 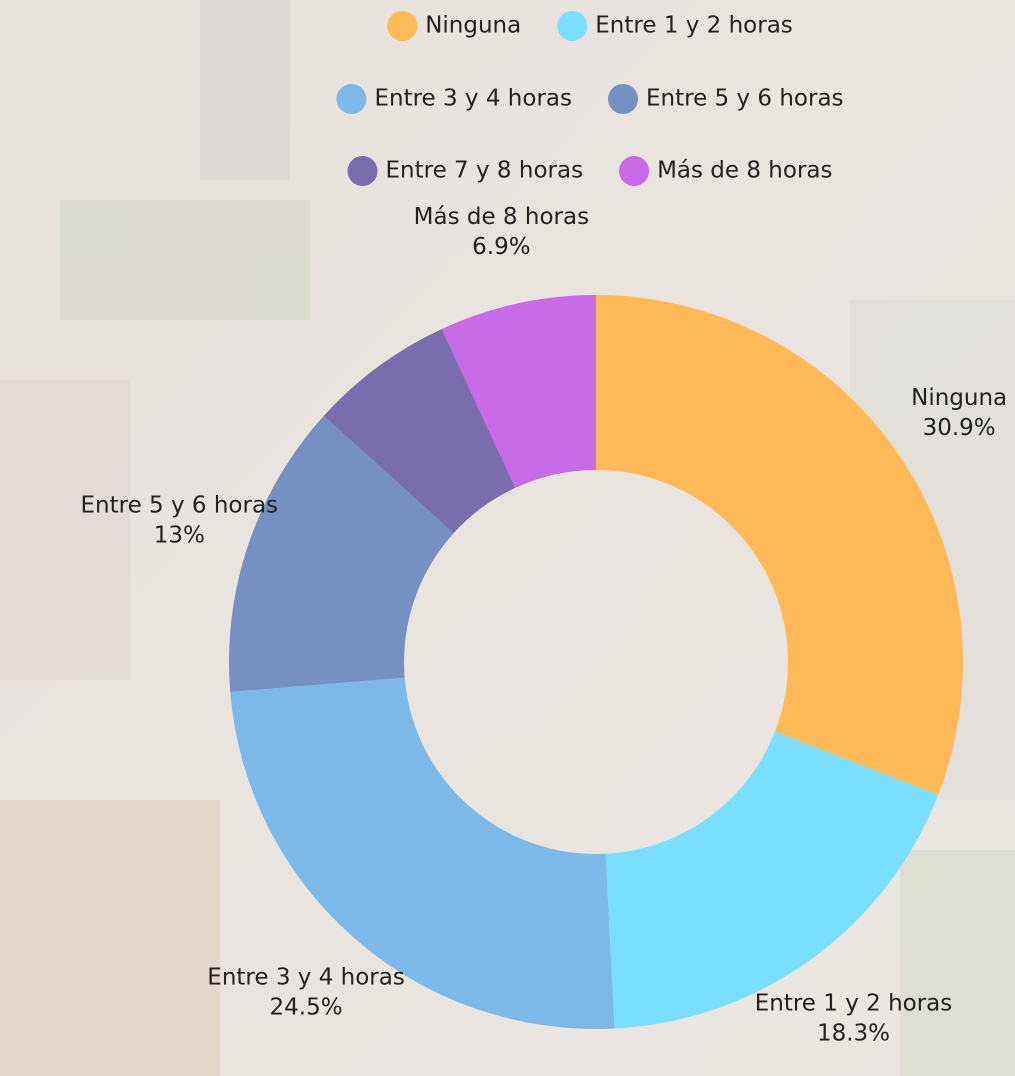 I want to click on legend-label: Ninguna, so click(x=473, y=26).